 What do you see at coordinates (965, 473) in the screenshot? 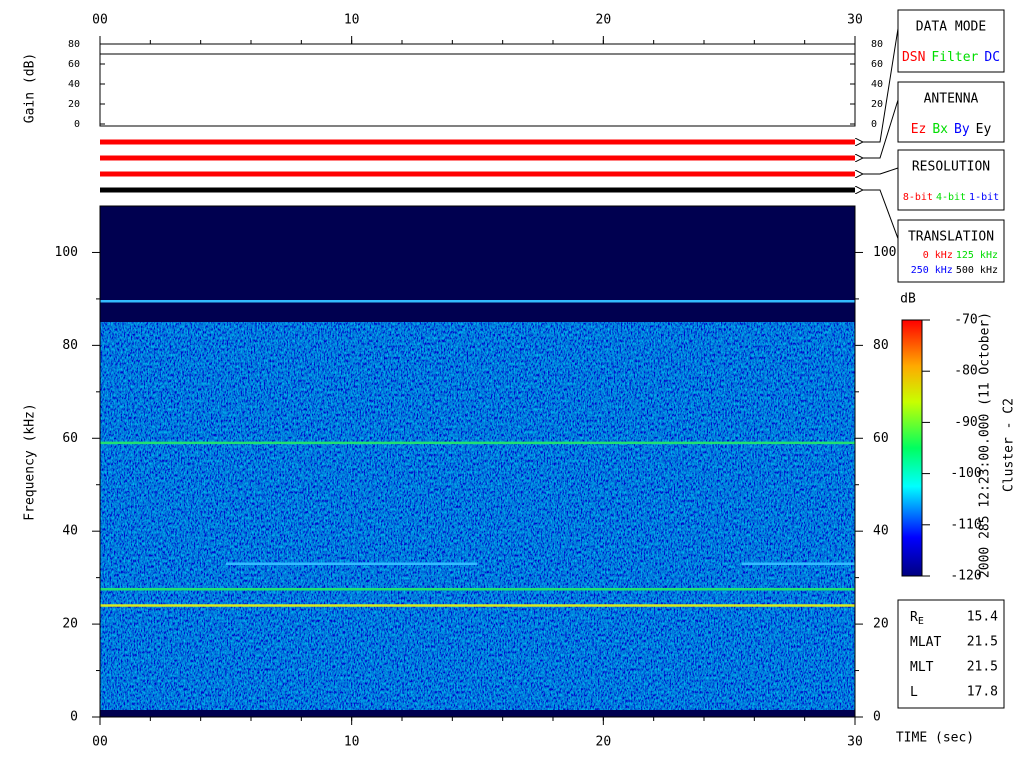
I see `colorbar-tick-label: -100` at bounding box center [965, 473].